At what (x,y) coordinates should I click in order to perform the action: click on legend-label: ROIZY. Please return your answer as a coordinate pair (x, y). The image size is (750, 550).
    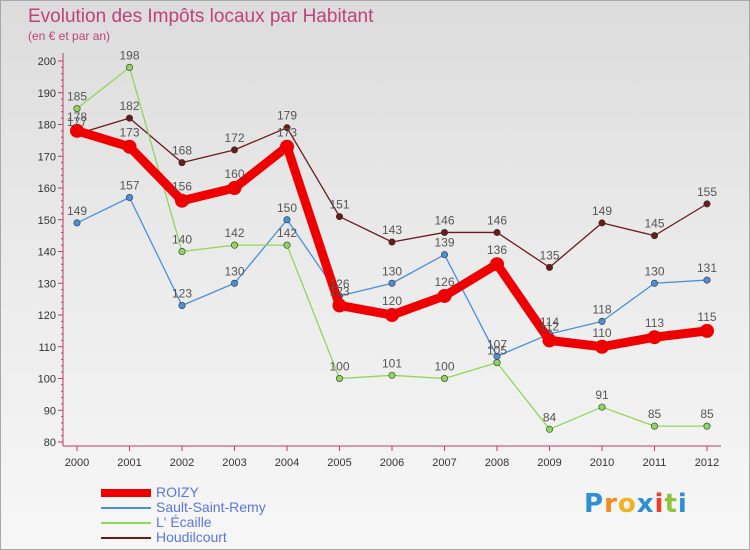
    Looking at the image, I should click on (177, 492).